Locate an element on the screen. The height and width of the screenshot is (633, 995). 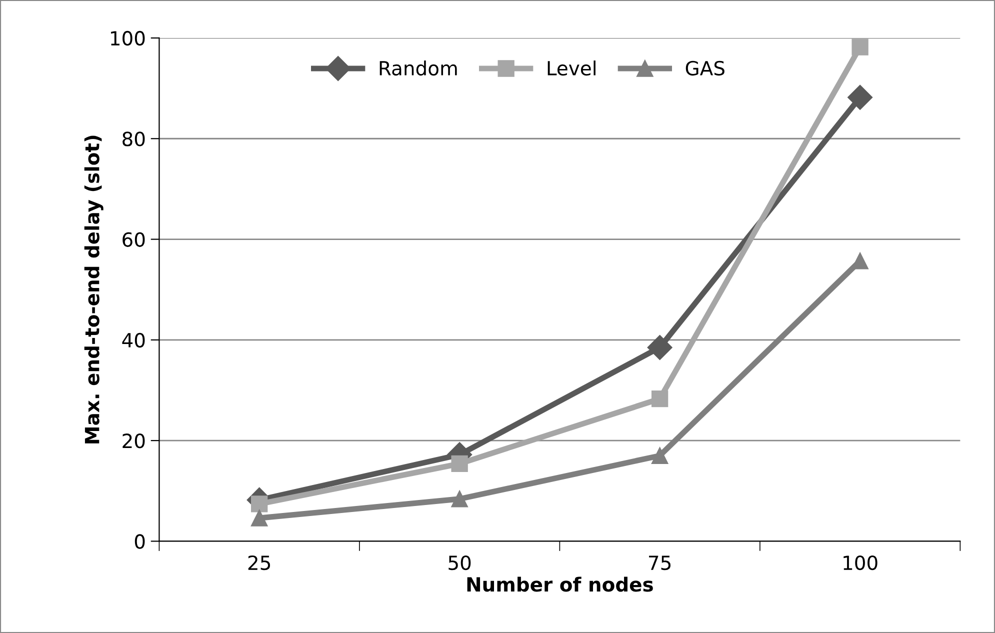
x-tick-label: 50 is located at coordinates (459, 562).